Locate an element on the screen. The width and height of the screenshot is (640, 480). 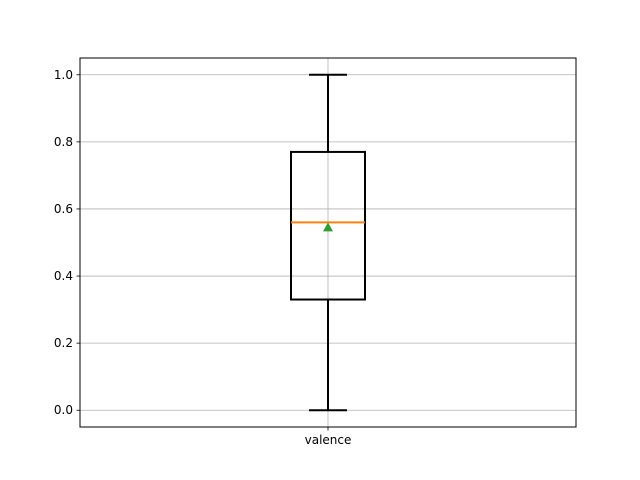
y-tick-label: 0.8 is located at coordinates (63, 142).